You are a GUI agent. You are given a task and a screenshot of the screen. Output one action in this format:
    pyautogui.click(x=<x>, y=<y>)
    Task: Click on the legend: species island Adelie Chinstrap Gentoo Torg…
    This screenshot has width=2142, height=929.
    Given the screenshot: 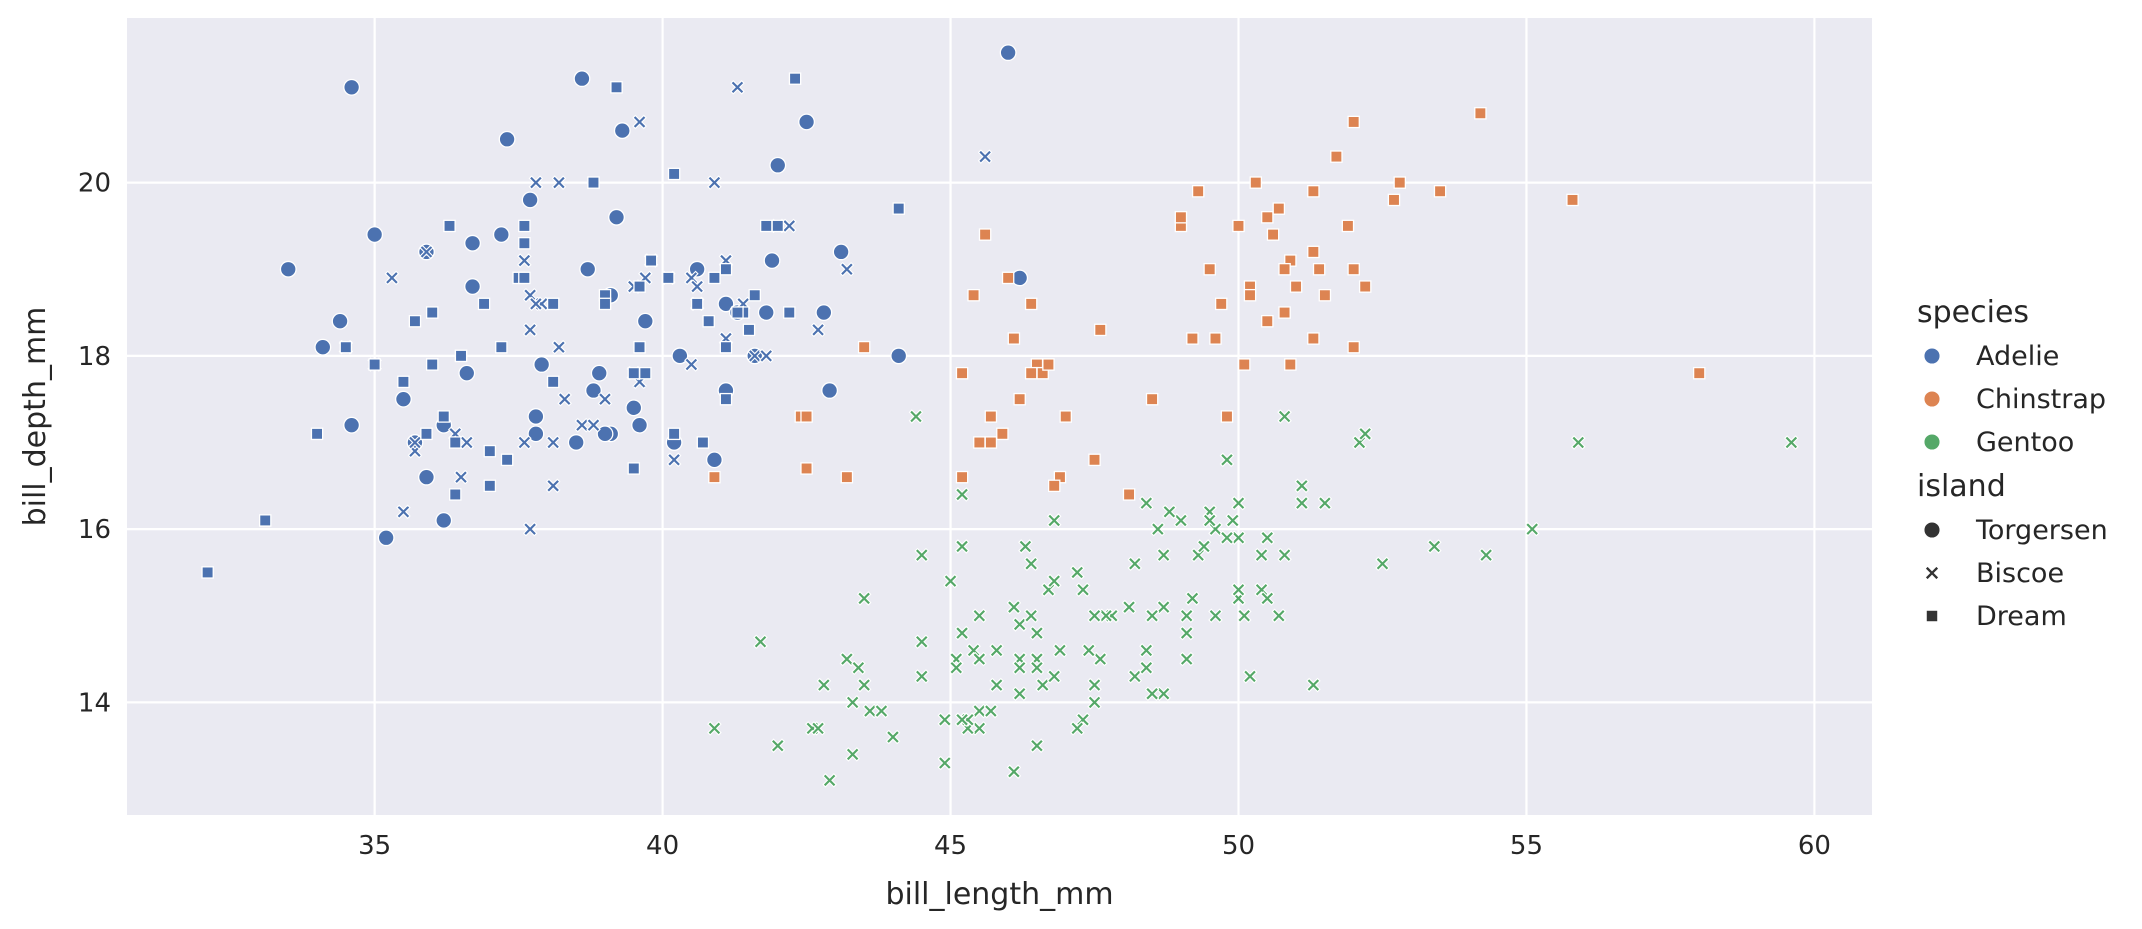 What is the action you would take?
    pyautogui.click(x=2012, y=463)
    